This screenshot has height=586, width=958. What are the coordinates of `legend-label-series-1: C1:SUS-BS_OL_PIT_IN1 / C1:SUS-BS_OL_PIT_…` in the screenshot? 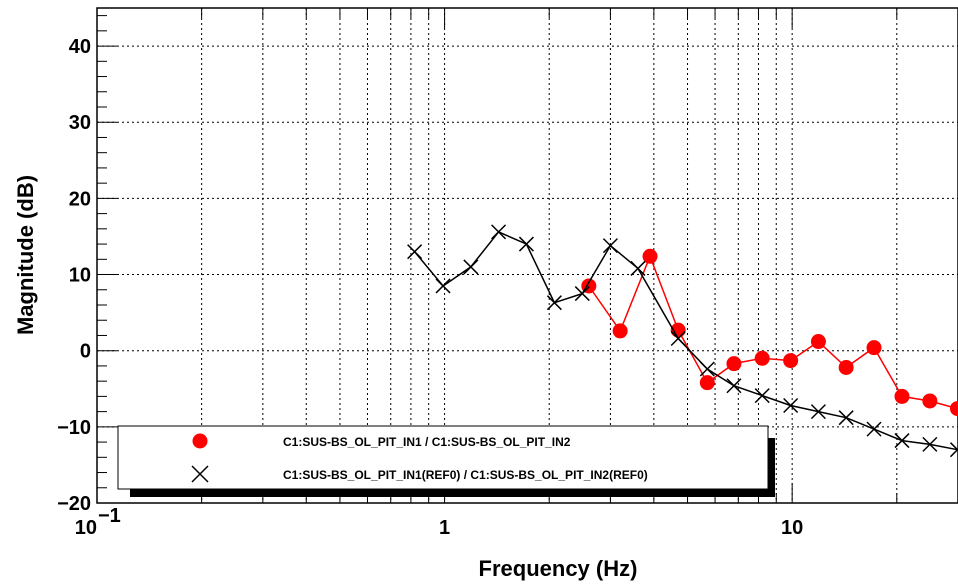 It's located at (427, 442).